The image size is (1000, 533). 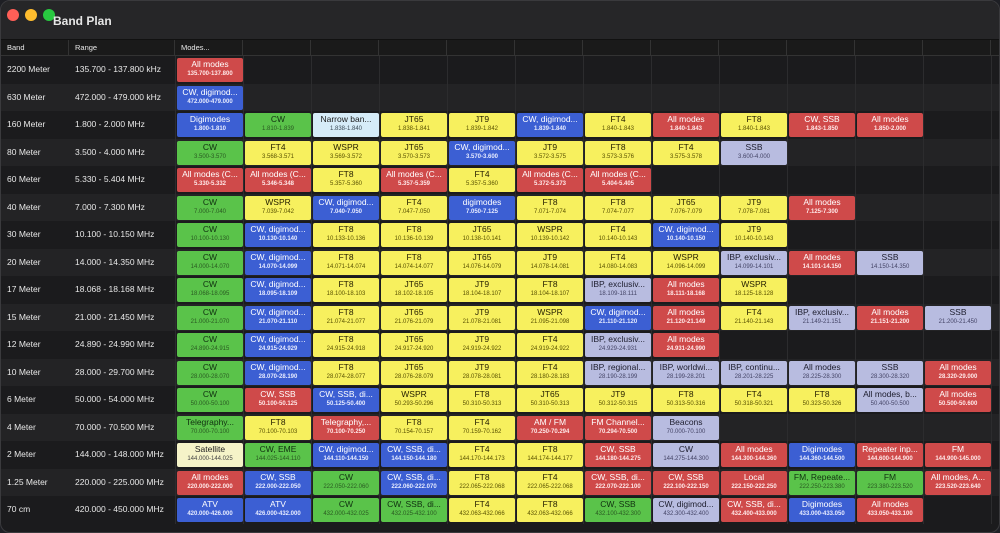 I want to click on mode-cell: FM 223.380-223.520, so click(x=890, y=482).